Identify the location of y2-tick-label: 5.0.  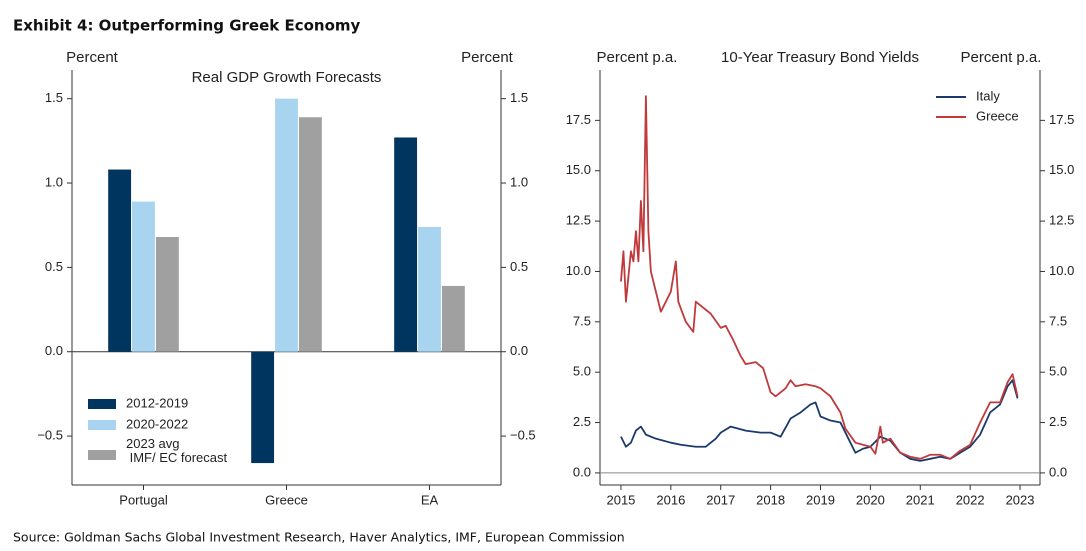
(1058, 371).